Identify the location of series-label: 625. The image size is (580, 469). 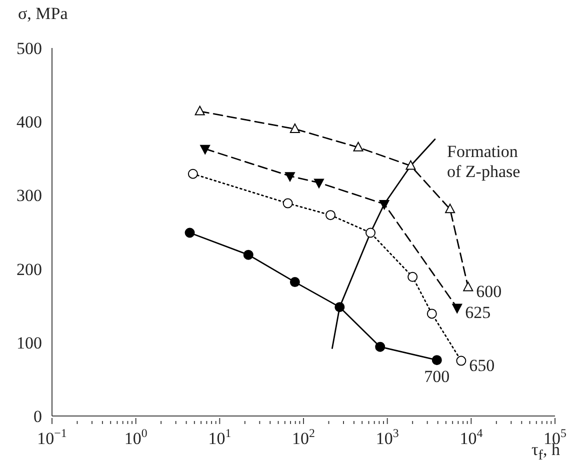
(478, 312).